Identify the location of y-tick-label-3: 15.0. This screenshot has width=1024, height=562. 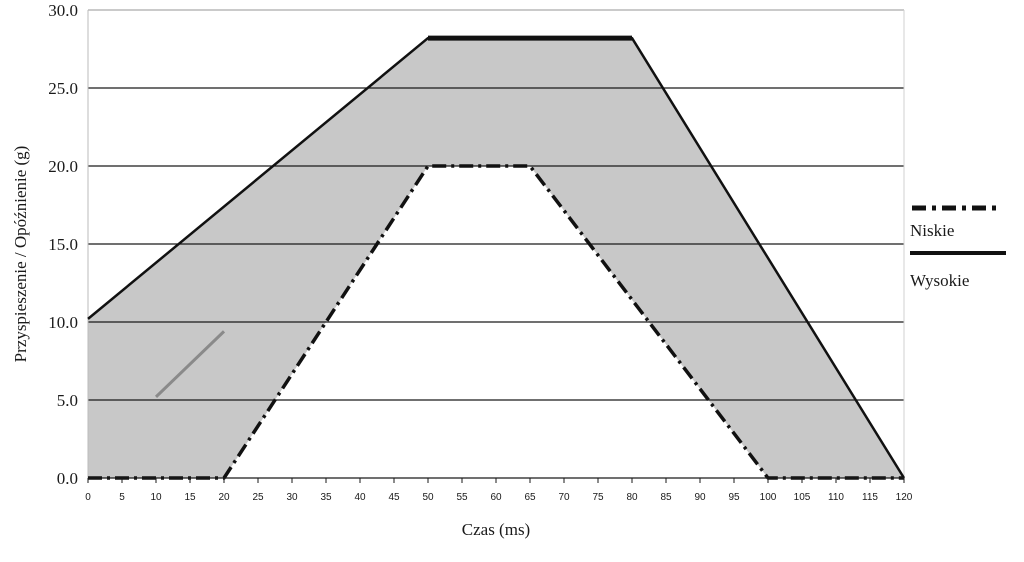
(63, 244).